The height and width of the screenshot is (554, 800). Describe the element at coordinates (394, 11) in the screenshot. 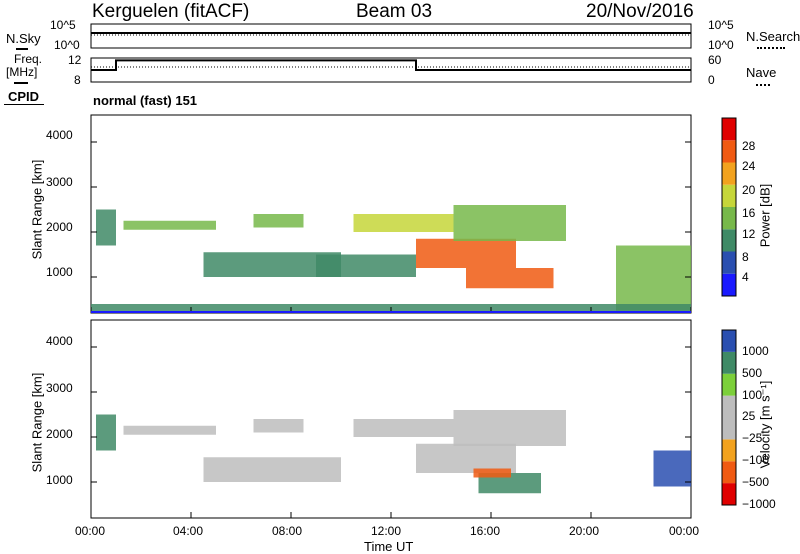

I see `beam-title: Beam 03` at that location.